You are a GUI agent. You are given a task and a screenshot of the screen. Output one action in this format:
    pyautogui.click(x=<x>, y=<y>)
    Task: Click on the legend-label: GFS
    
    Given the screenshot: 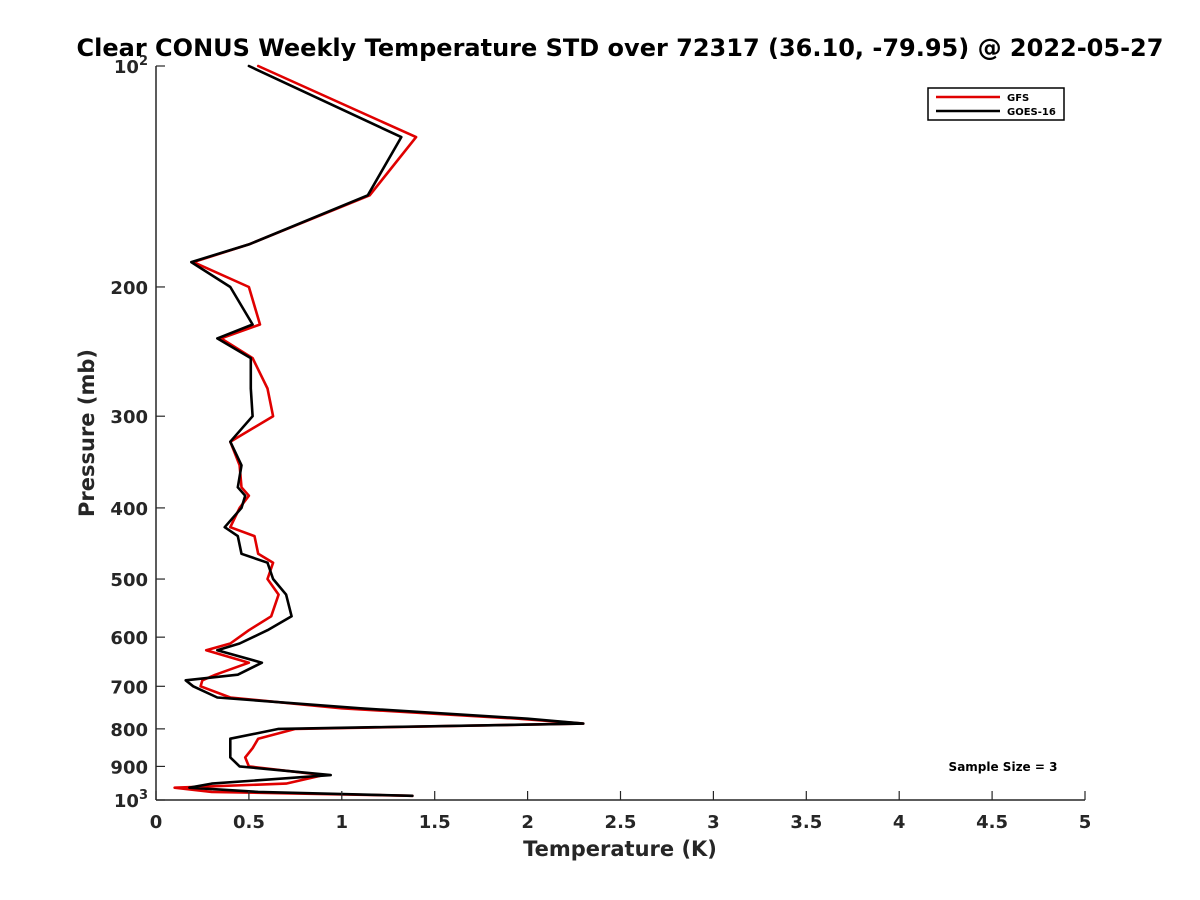 What is the action you would take?
    pyautogui.click(x=1018, y=98)
    